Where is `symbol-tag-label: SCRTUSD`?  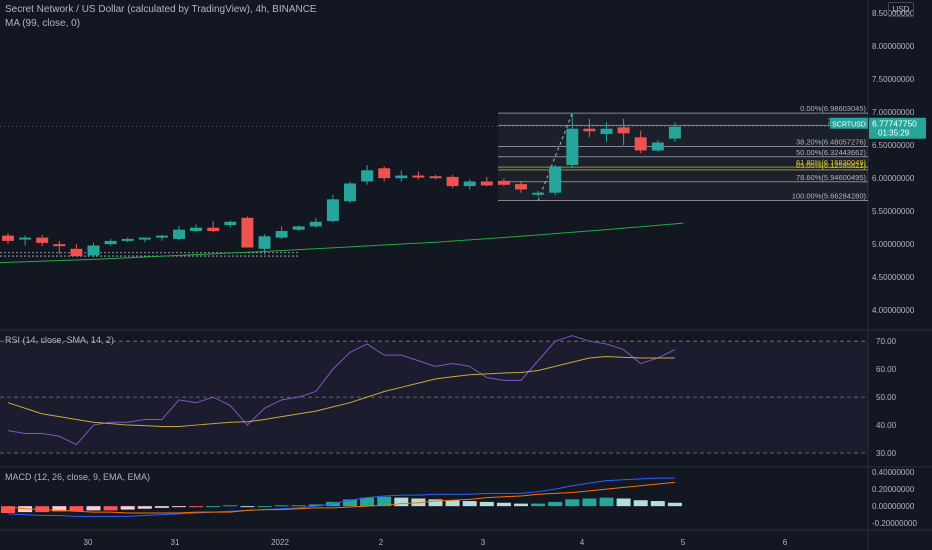
symbol-tag-label: SCRTUSD is located at coordinates (849, 125).